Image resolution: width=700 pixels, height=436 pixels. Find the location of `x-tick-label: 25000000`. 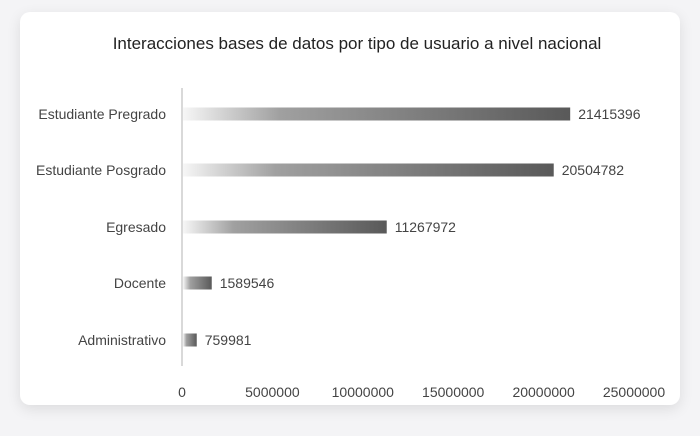

x-tick-label: 25000000 is located at coordinates (634, 392).